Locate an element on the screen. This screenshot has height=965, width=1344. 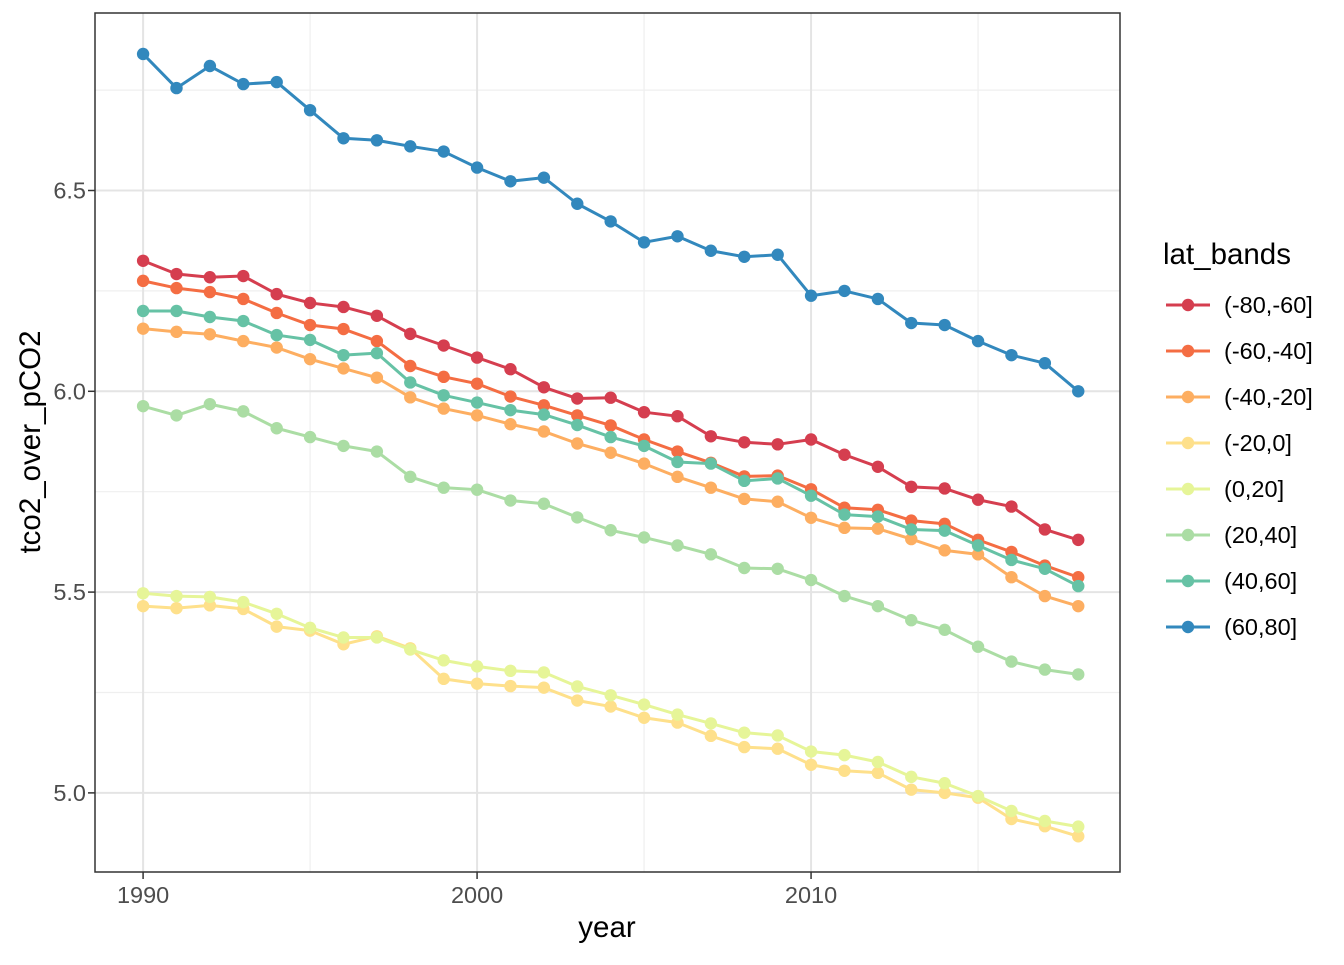
legend-item: (-40,-20] is located at coordinates (1239, 397).